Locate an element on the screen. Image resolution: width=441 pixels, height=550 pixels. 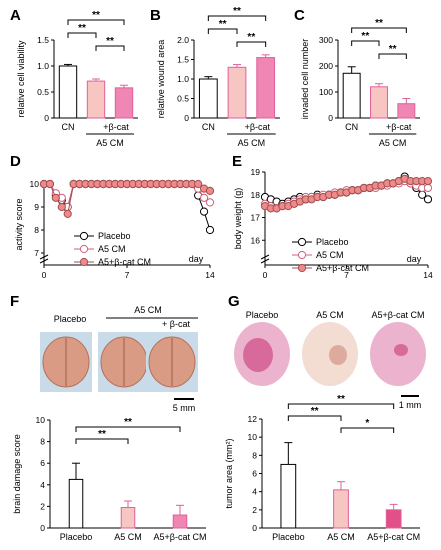
panel-label-g: G is located at coordinates (234, 301).